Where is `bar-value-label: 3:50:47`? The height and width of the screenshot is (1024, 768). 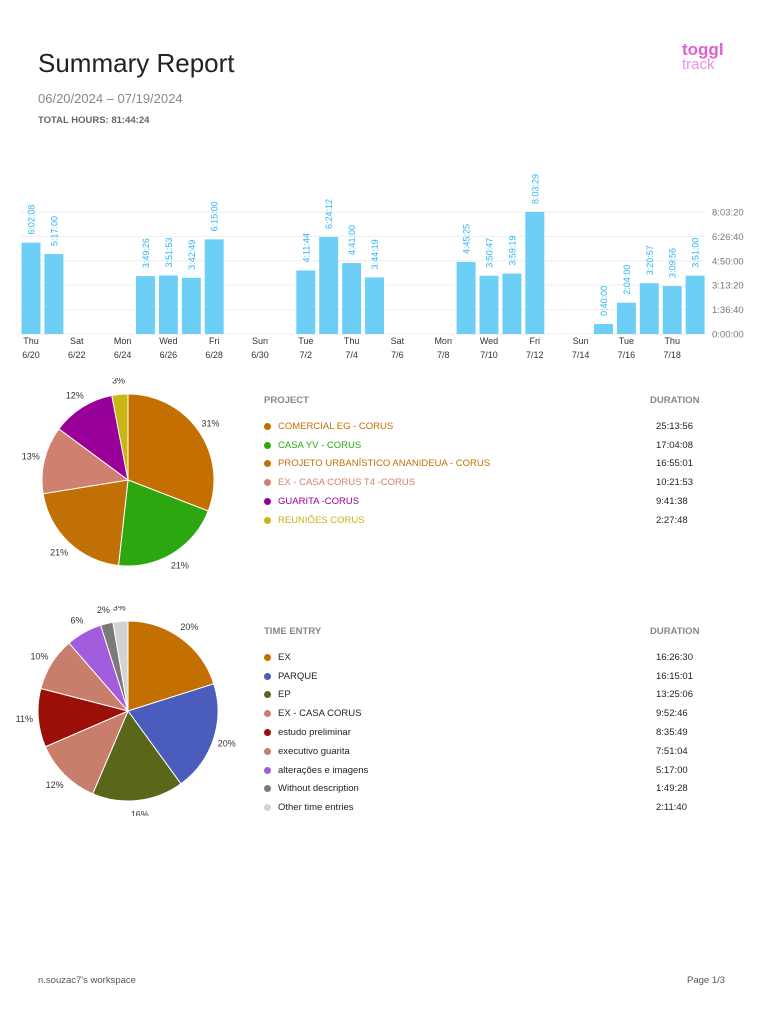 bar-value-label: 3:50:47 is located at coordinates (490, 253).